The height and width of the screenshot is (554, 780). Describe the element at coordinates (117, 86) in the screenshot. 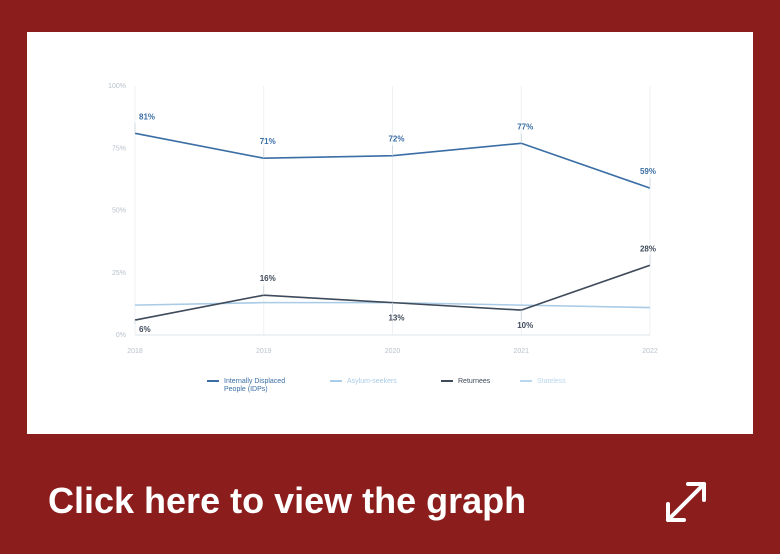

I see `y-tick-label: 100%` at that location.